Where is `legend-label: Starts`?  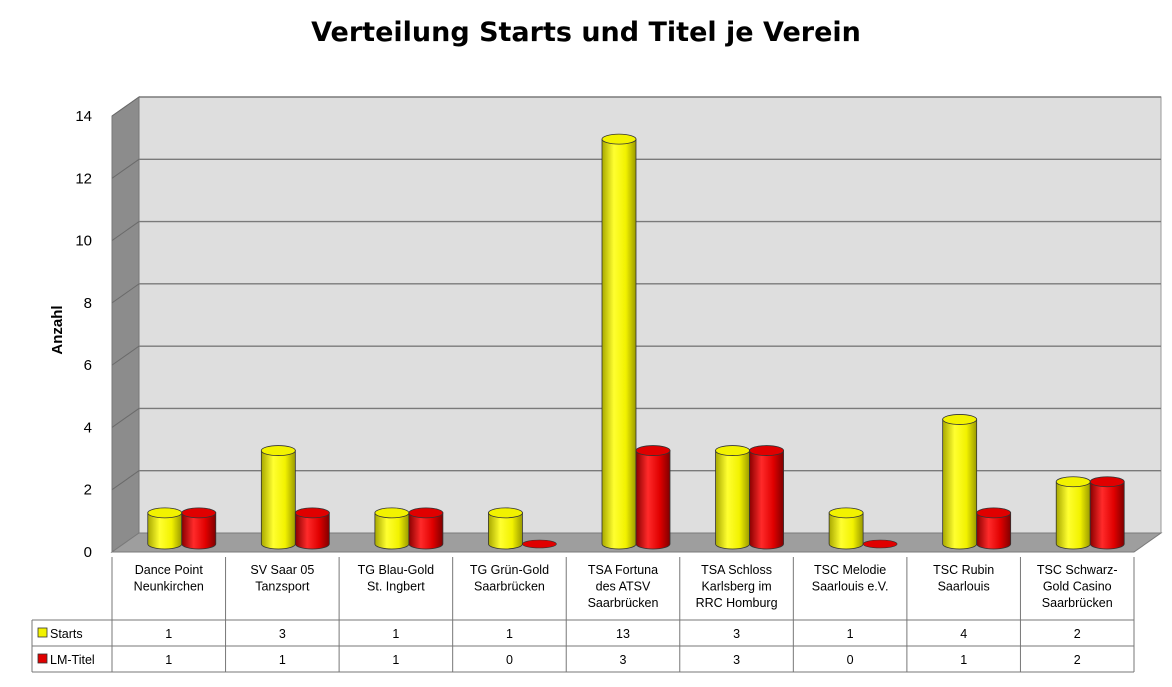 legend-label: Starts is located at coordinates (66, 634).